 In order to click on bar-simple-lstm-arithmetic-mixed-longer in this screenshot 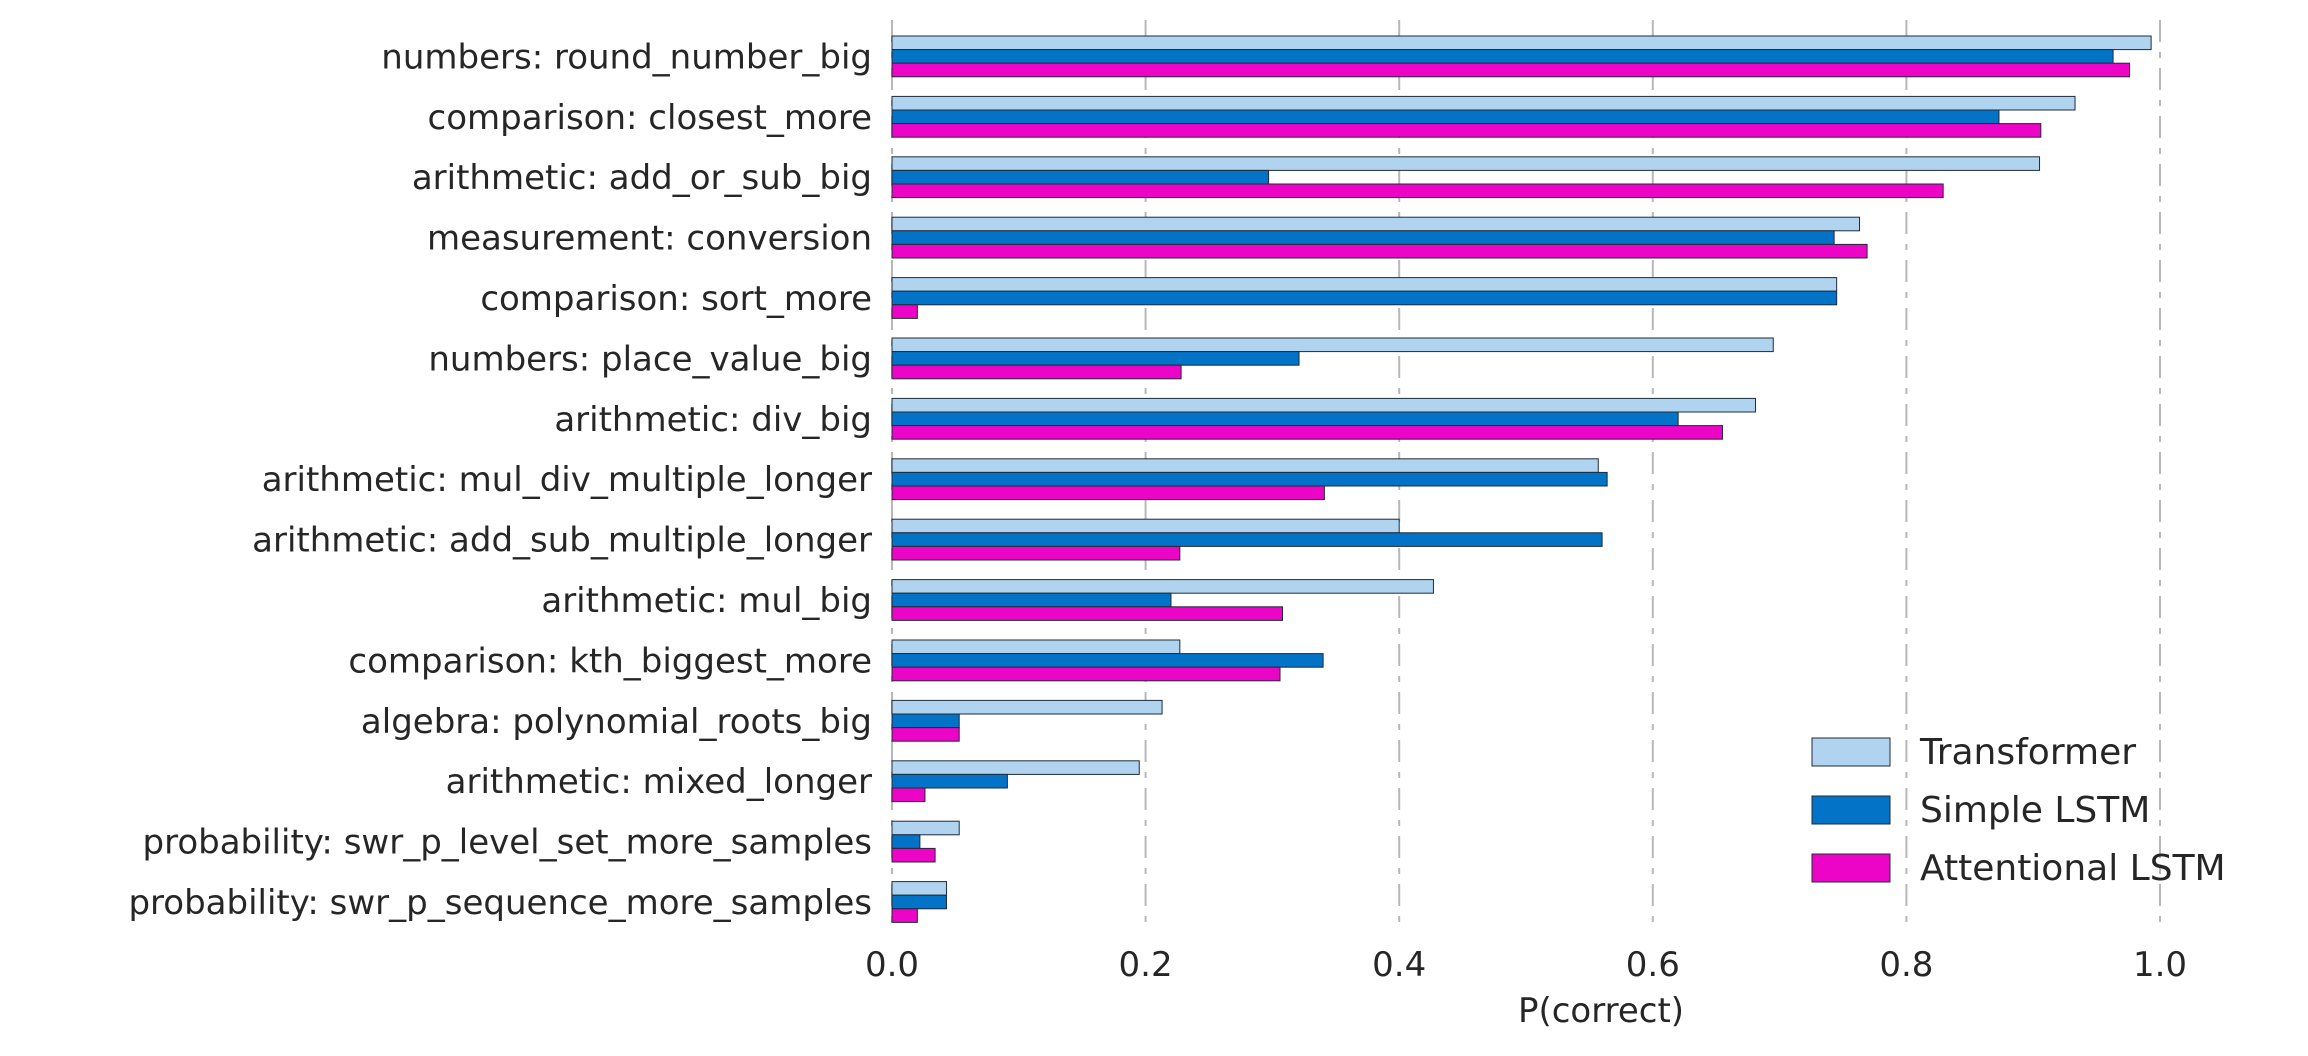, I will do `click(949, 781)`.